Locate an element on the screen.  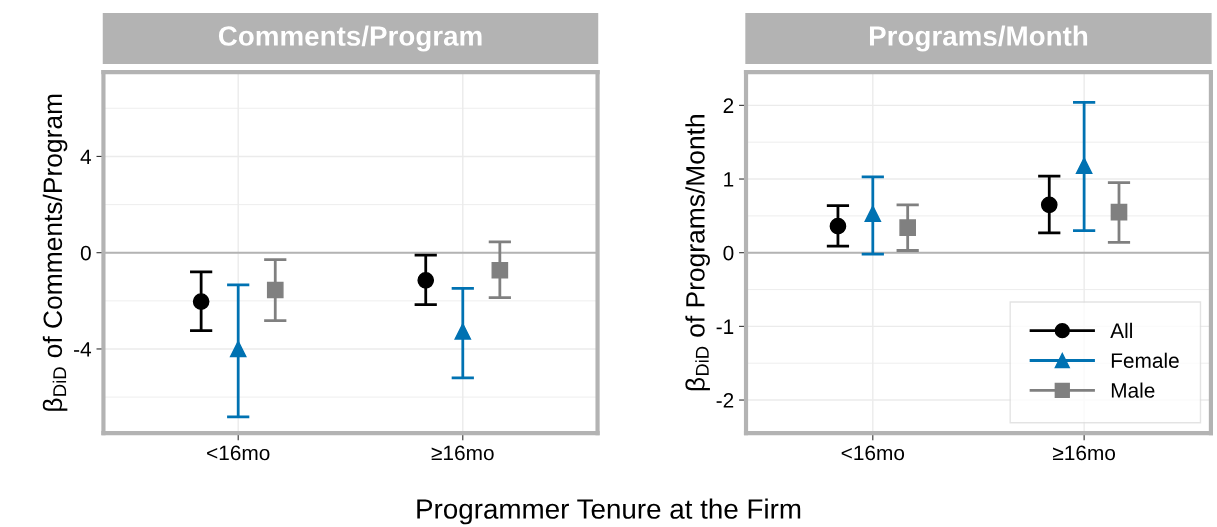
y-tick-label: 4 is located at coordinates (86, 156).